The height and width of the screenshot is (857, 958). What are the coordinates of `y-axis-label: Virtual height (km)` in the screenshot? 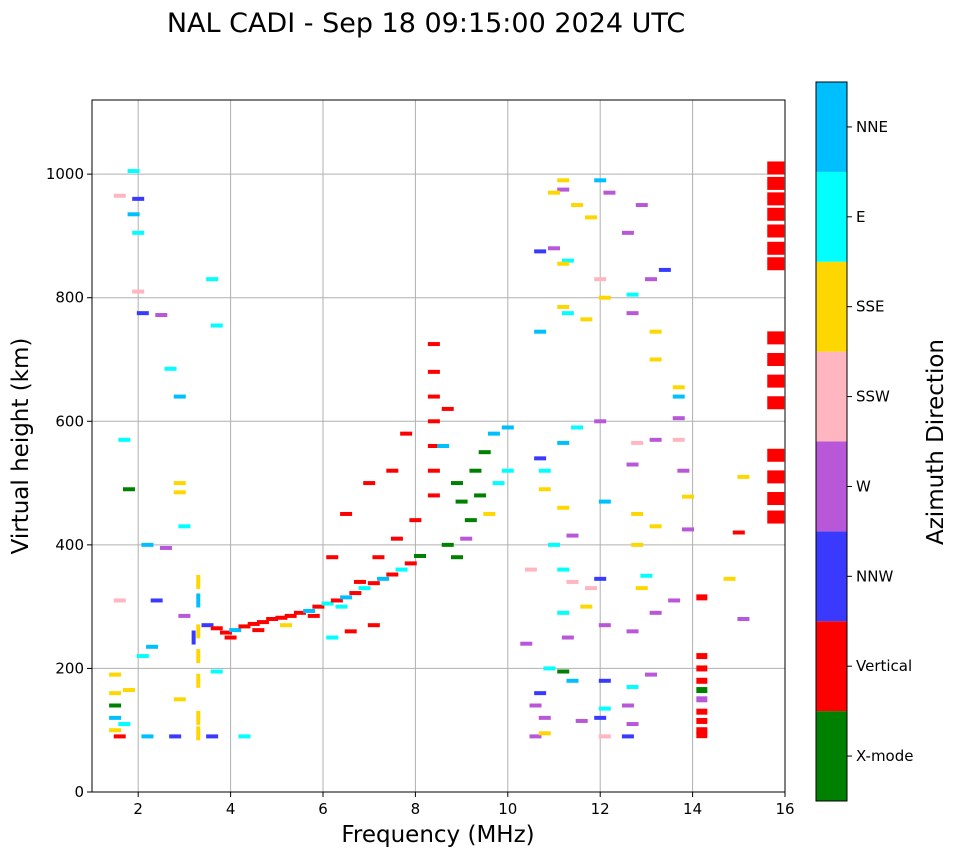 It's located at (21, 446).